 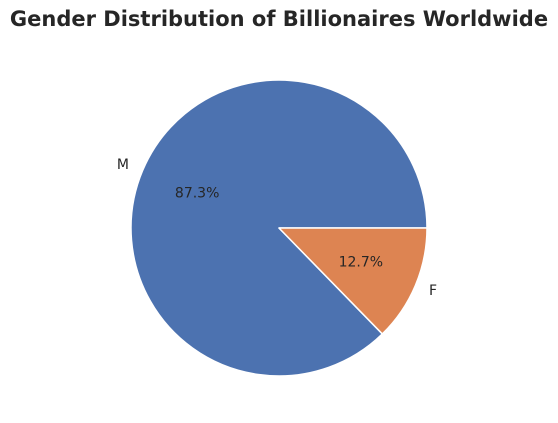 What do you see at coordinates (361, 262) in the screenshot?
I see `pie-value-label-f: 12.7%` at bounding box center [361, 262].